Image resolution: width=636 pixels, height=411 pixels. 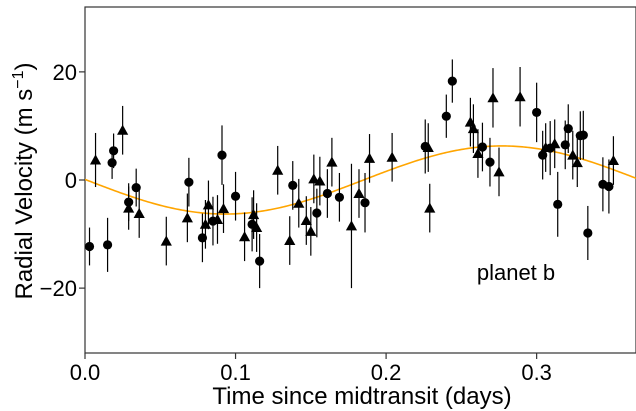 I want to click on planet-annotation: planet b, so click(x=516, y=272).